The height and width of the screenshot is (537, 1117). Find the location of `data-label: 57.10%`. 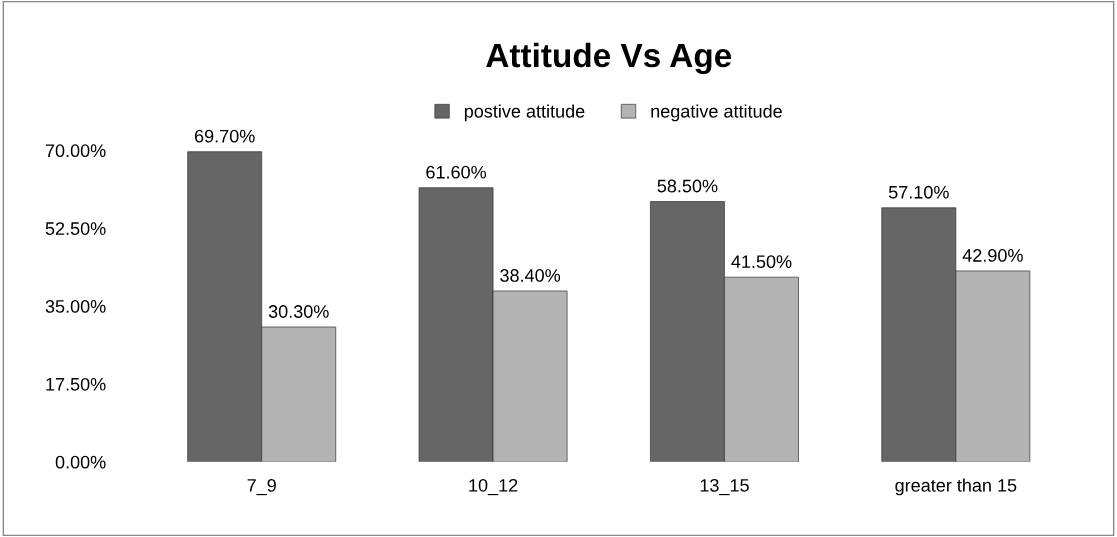

data-label: 57.10% is located at coordinates (918, 192).